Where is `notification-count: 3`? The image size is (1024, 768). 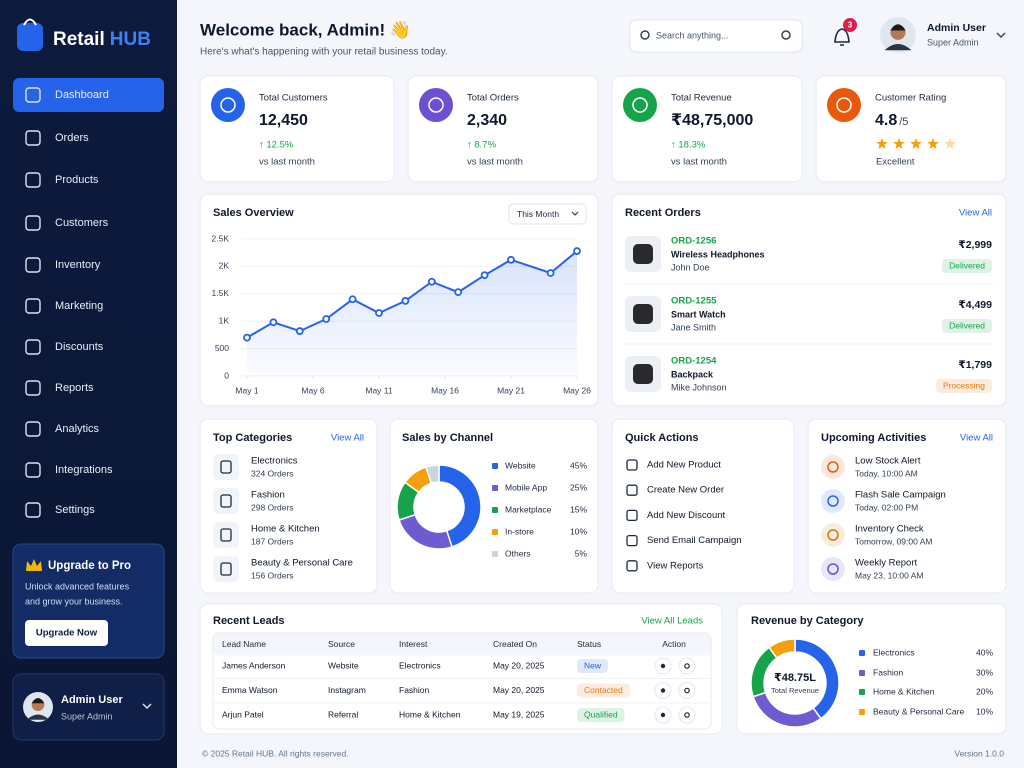
notification-count: 3 is located at coordinates (850, 25).